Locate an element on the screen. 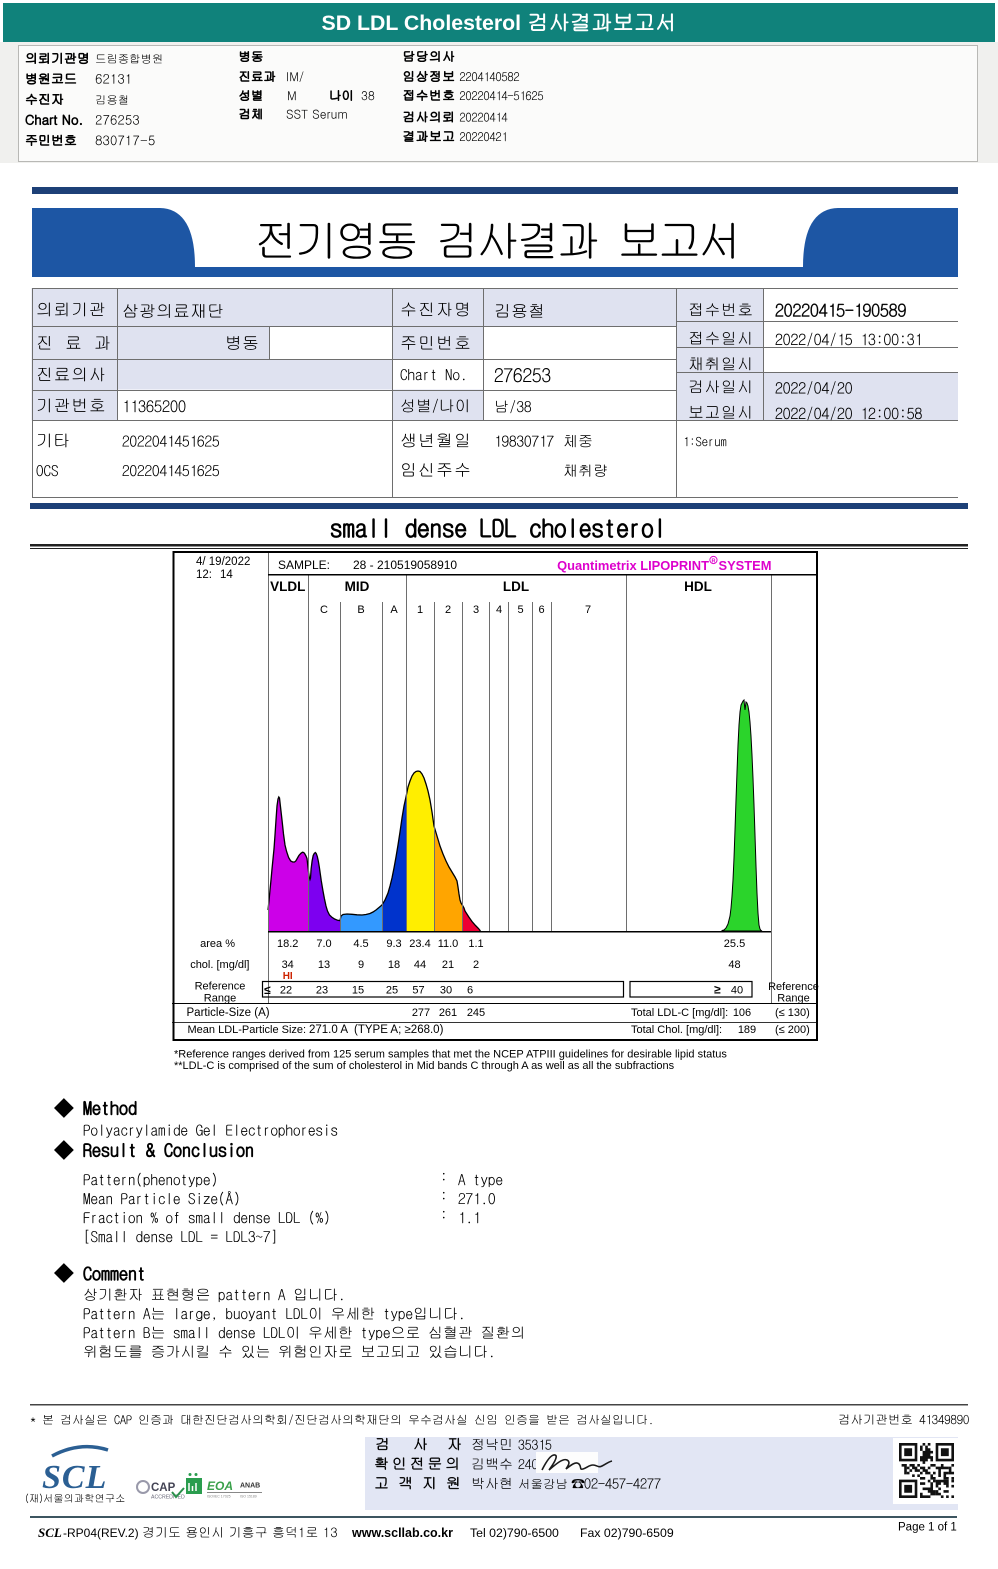  svg-text: 44 is located at coordinates (420, 965).